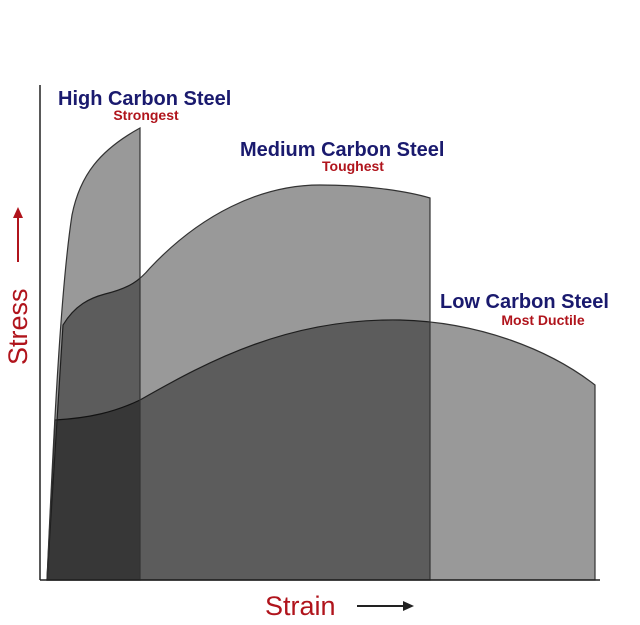  Describe the element at coordinates (144, 99) in the screenshot. I see `curve-label: High Carbon Steel` at that location.